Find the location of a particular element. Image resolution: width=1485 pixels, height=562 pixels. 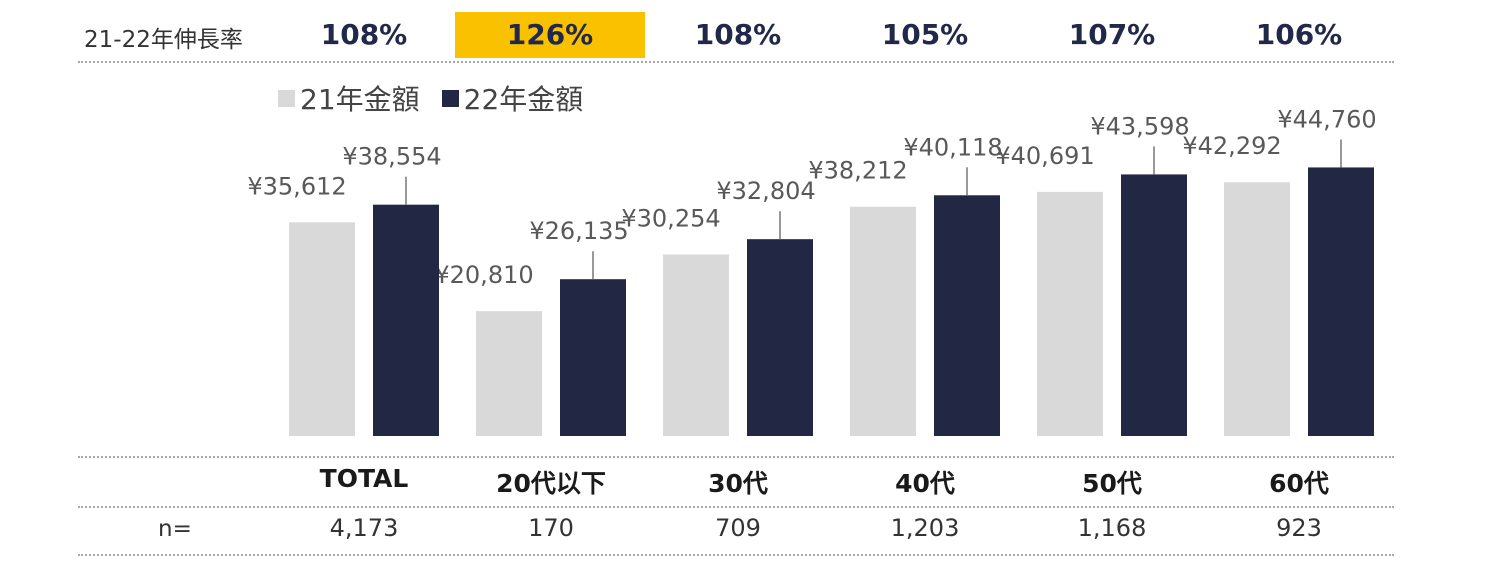

category-label: 40代 is located at coordinates (925, 483).